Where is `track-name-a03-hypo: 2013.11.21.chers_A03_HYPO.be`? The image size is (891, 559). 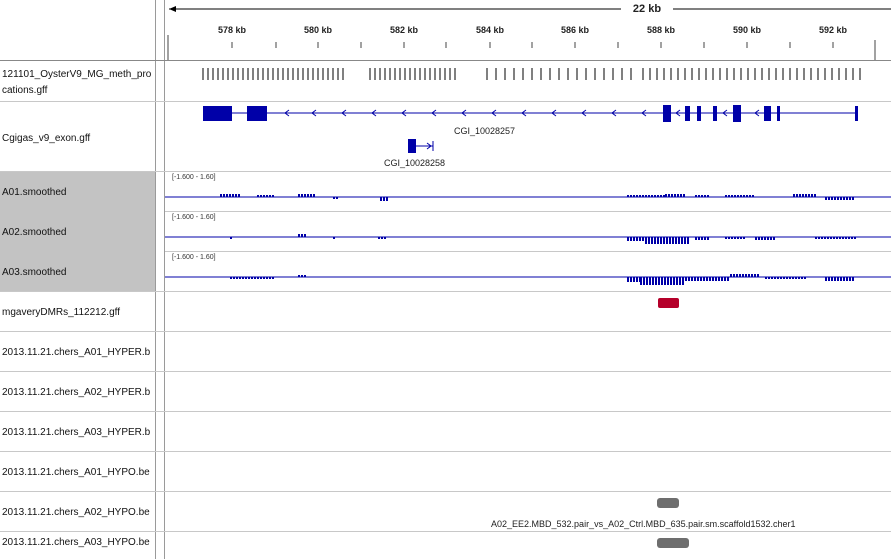 track-name-a03-hypo: 2013.11.21.chers_A03_HYPO.be is located at coordinates (77, 545).